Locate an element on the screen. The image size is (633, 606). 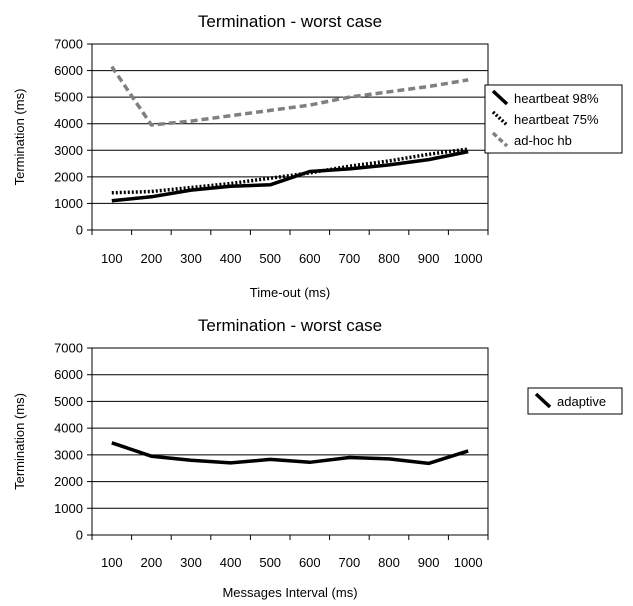
legend-label: heartbeat 75% is located at coordinates (556, 119).